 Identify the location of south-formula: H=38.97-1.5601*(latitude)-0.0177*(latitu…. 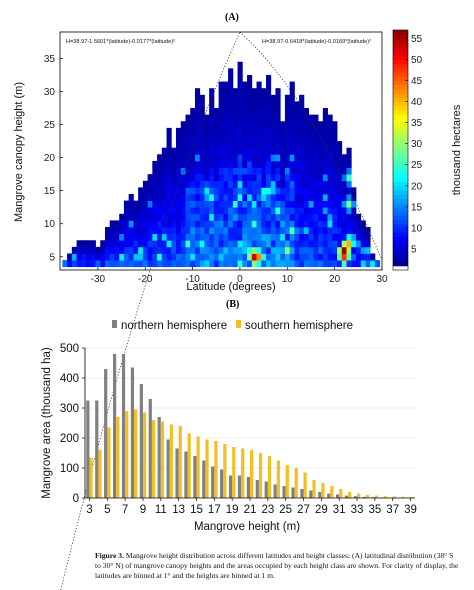
(120, 42).